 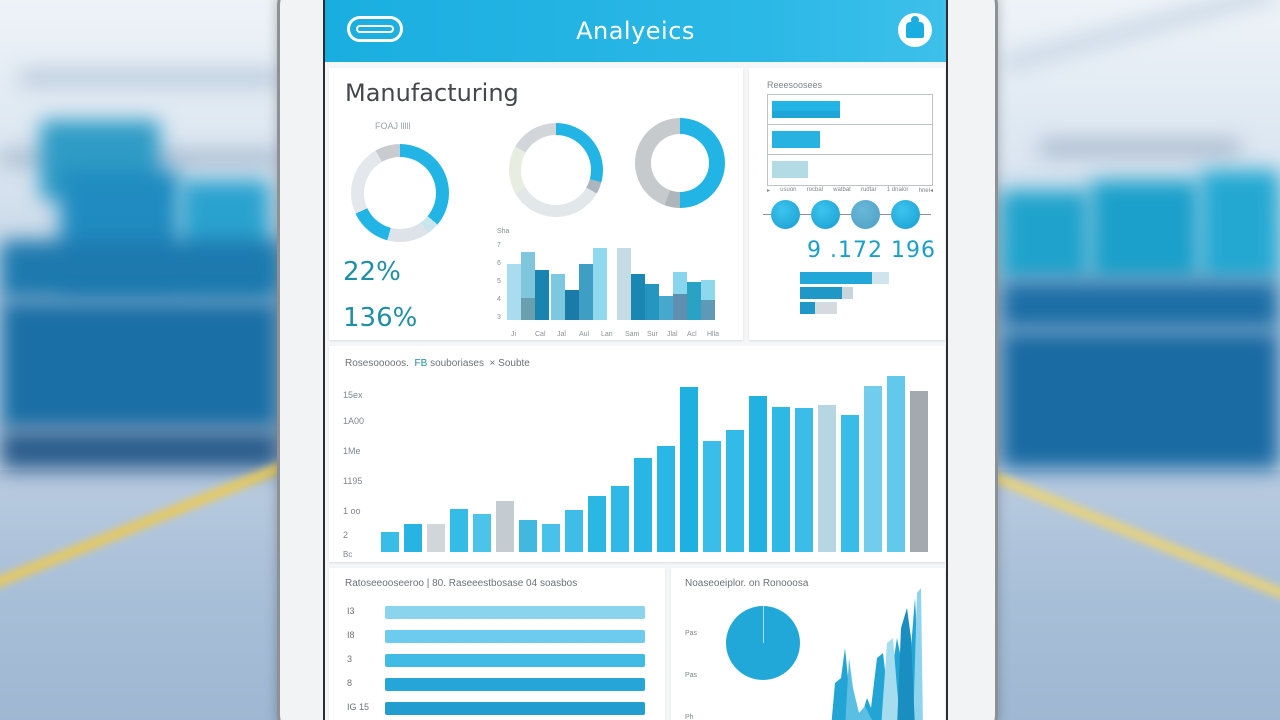 I want to click on kpi-value-1: 22%, so click(x=372, y=272).